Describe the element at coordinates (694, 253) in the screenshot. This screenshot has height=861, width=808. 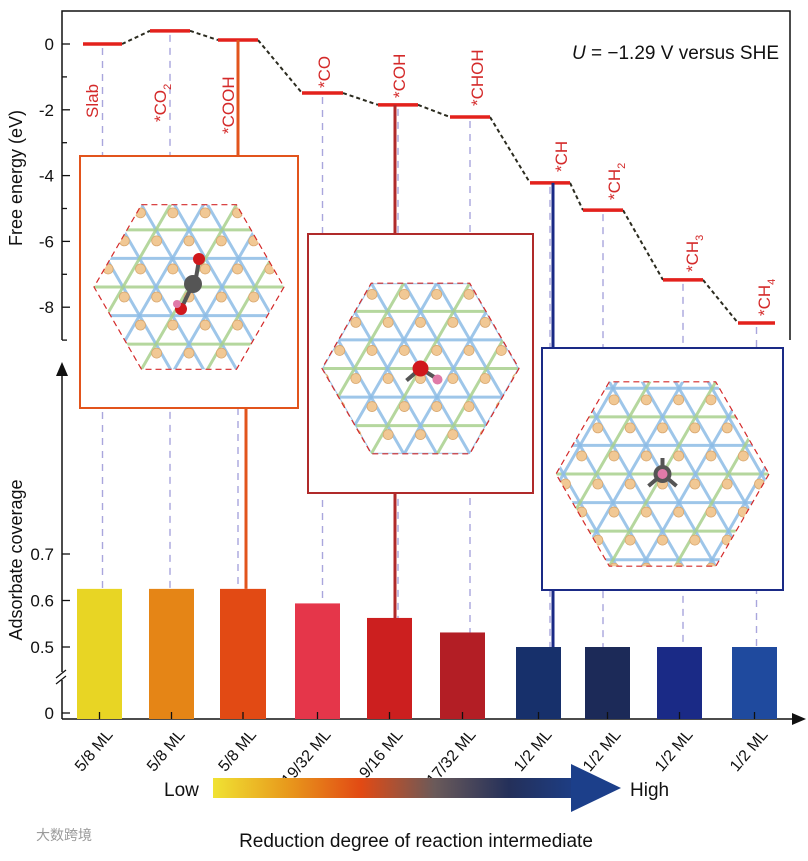
I see `step-label: *CH3` at that location.